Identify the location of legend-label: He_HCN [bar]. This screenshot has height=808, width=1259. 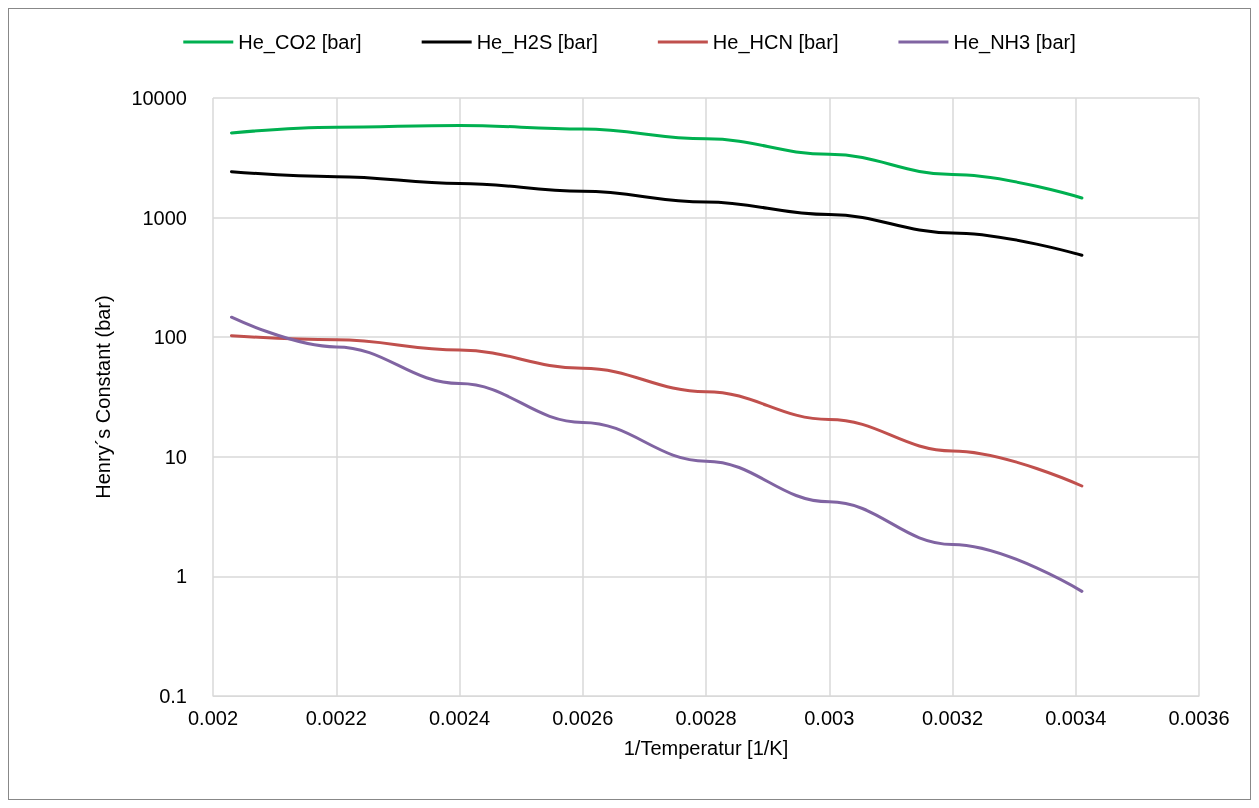
(775, 42).